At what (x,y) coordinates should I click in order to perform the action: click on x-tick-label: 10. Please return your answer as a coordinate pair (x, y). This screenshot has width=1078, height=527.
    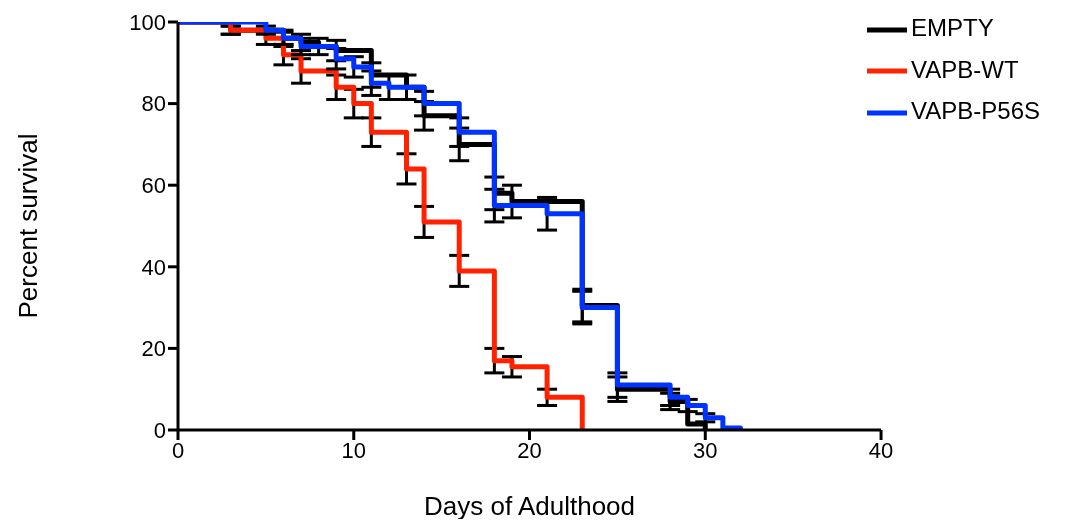
    Looking at the image, I should click on (353, 450).